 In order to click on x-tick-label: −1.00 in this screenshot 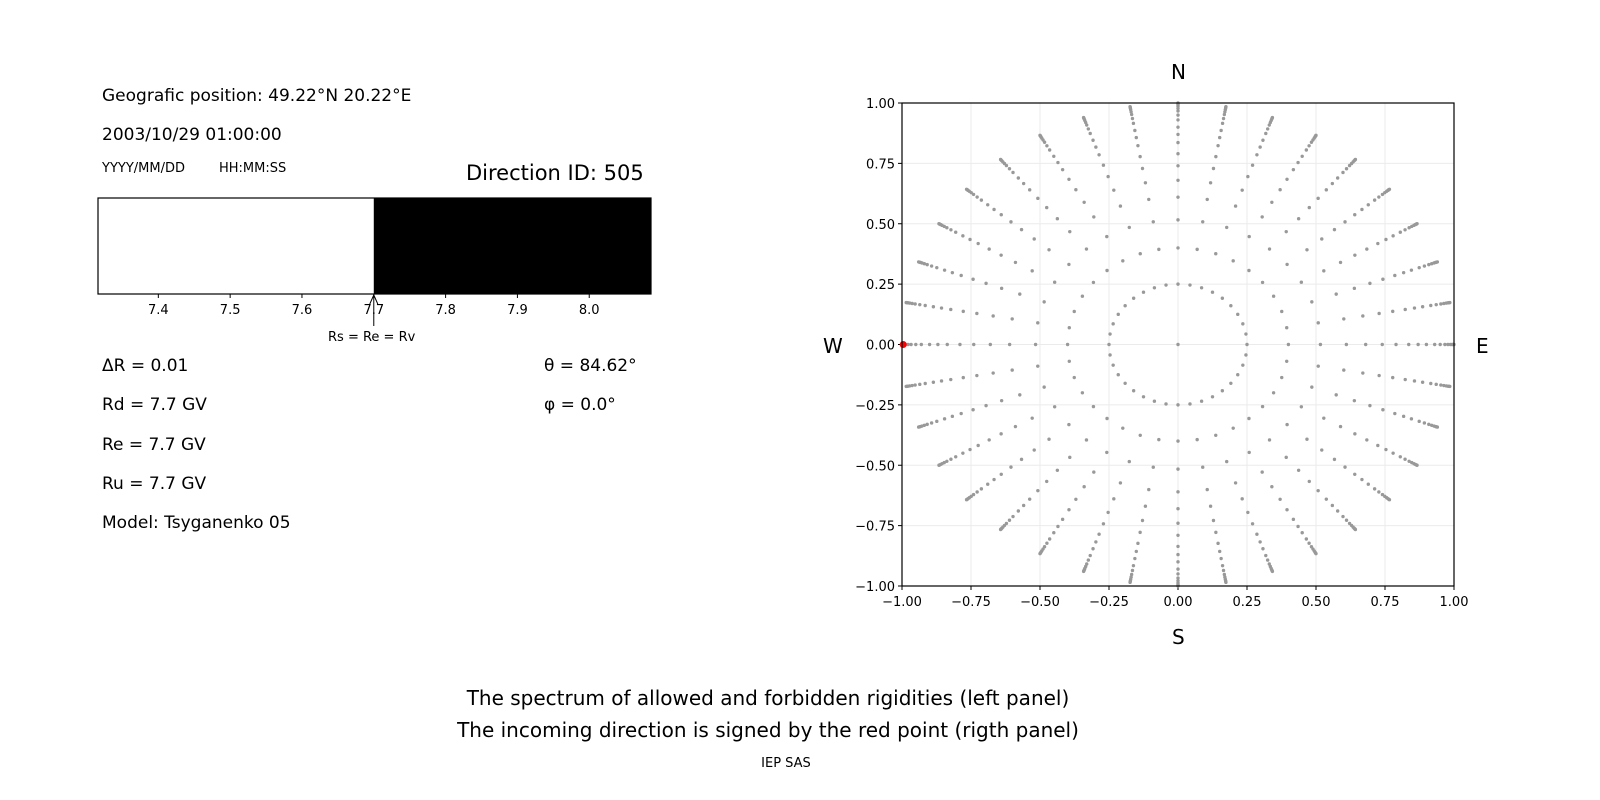, I will do `click(902, 602)`.